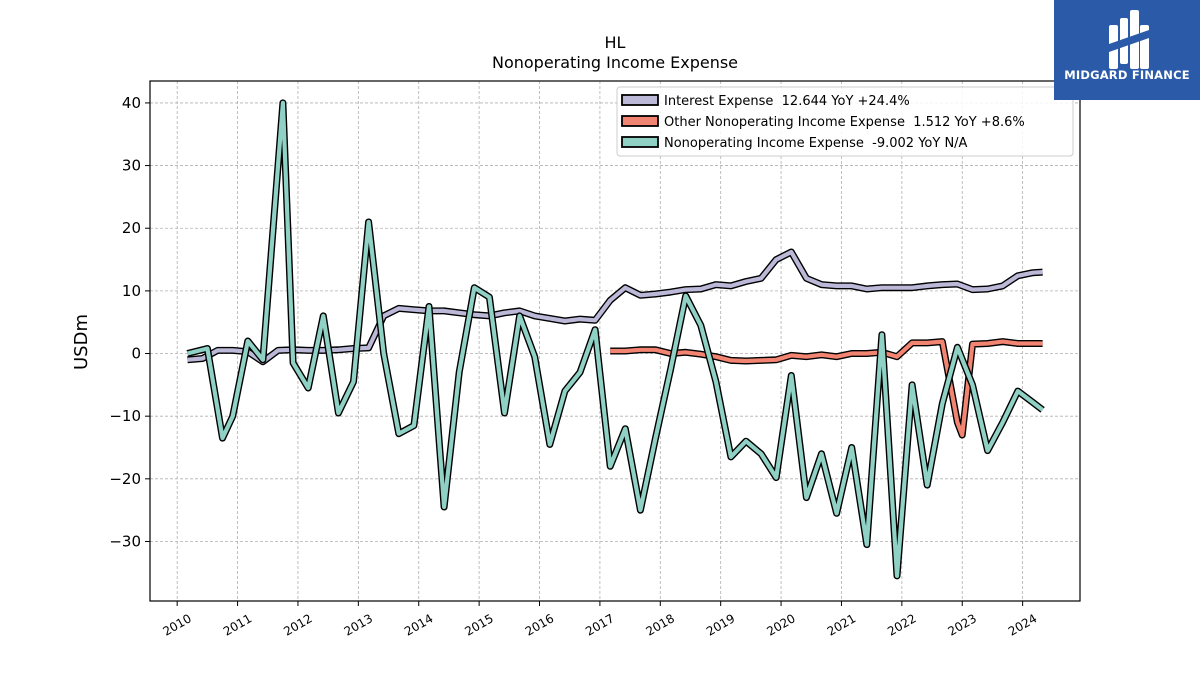 This screenshot has height=675, width=1200. Describe the element at coordinates (136, 354) in the screenshot. I see `y-tick-label: 0` at that location.